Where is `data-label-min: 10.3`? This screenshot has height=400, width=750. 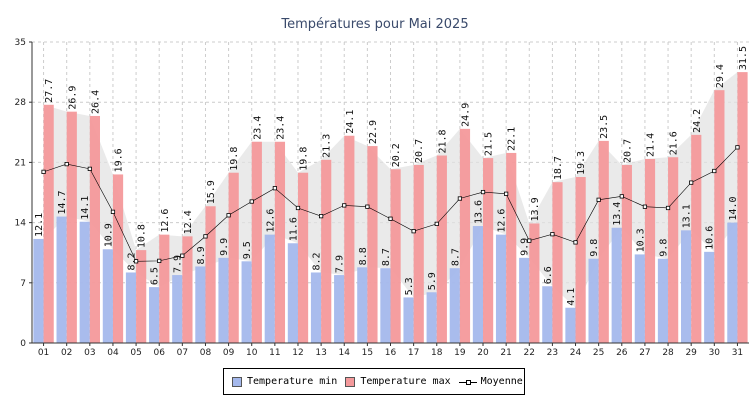 data-label-min: 10.3 is located at coordinates (640, 240).